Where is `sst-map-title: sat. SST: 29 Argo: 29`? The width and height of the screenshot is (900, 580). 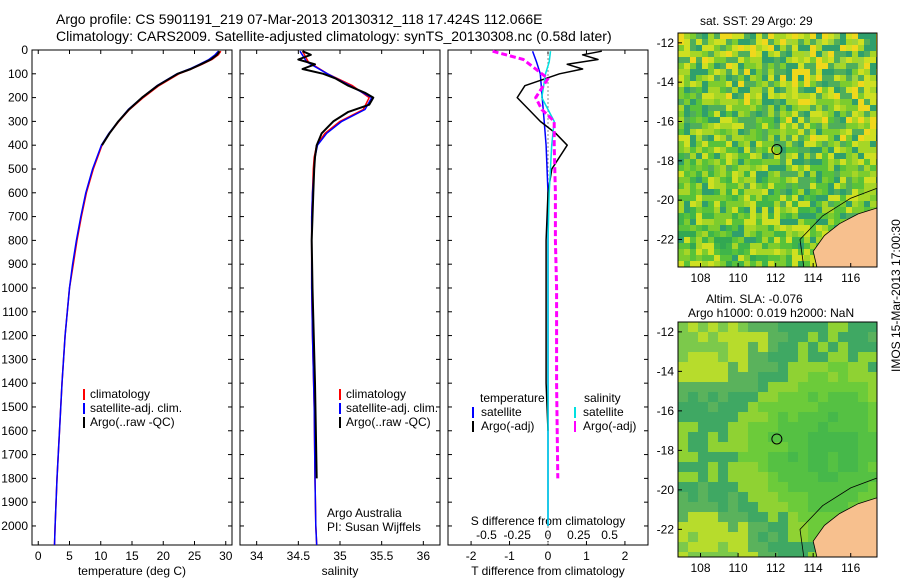 sst-map-title: sat. SST: 29 Argo: 29 is located at coordinates (756, 21).